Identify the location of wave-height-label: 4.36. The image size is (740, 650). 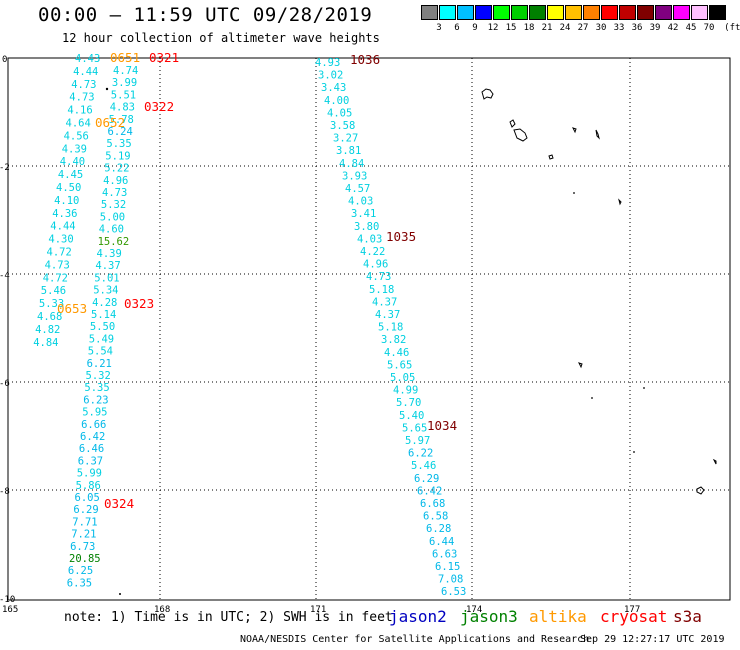
(64, 214).